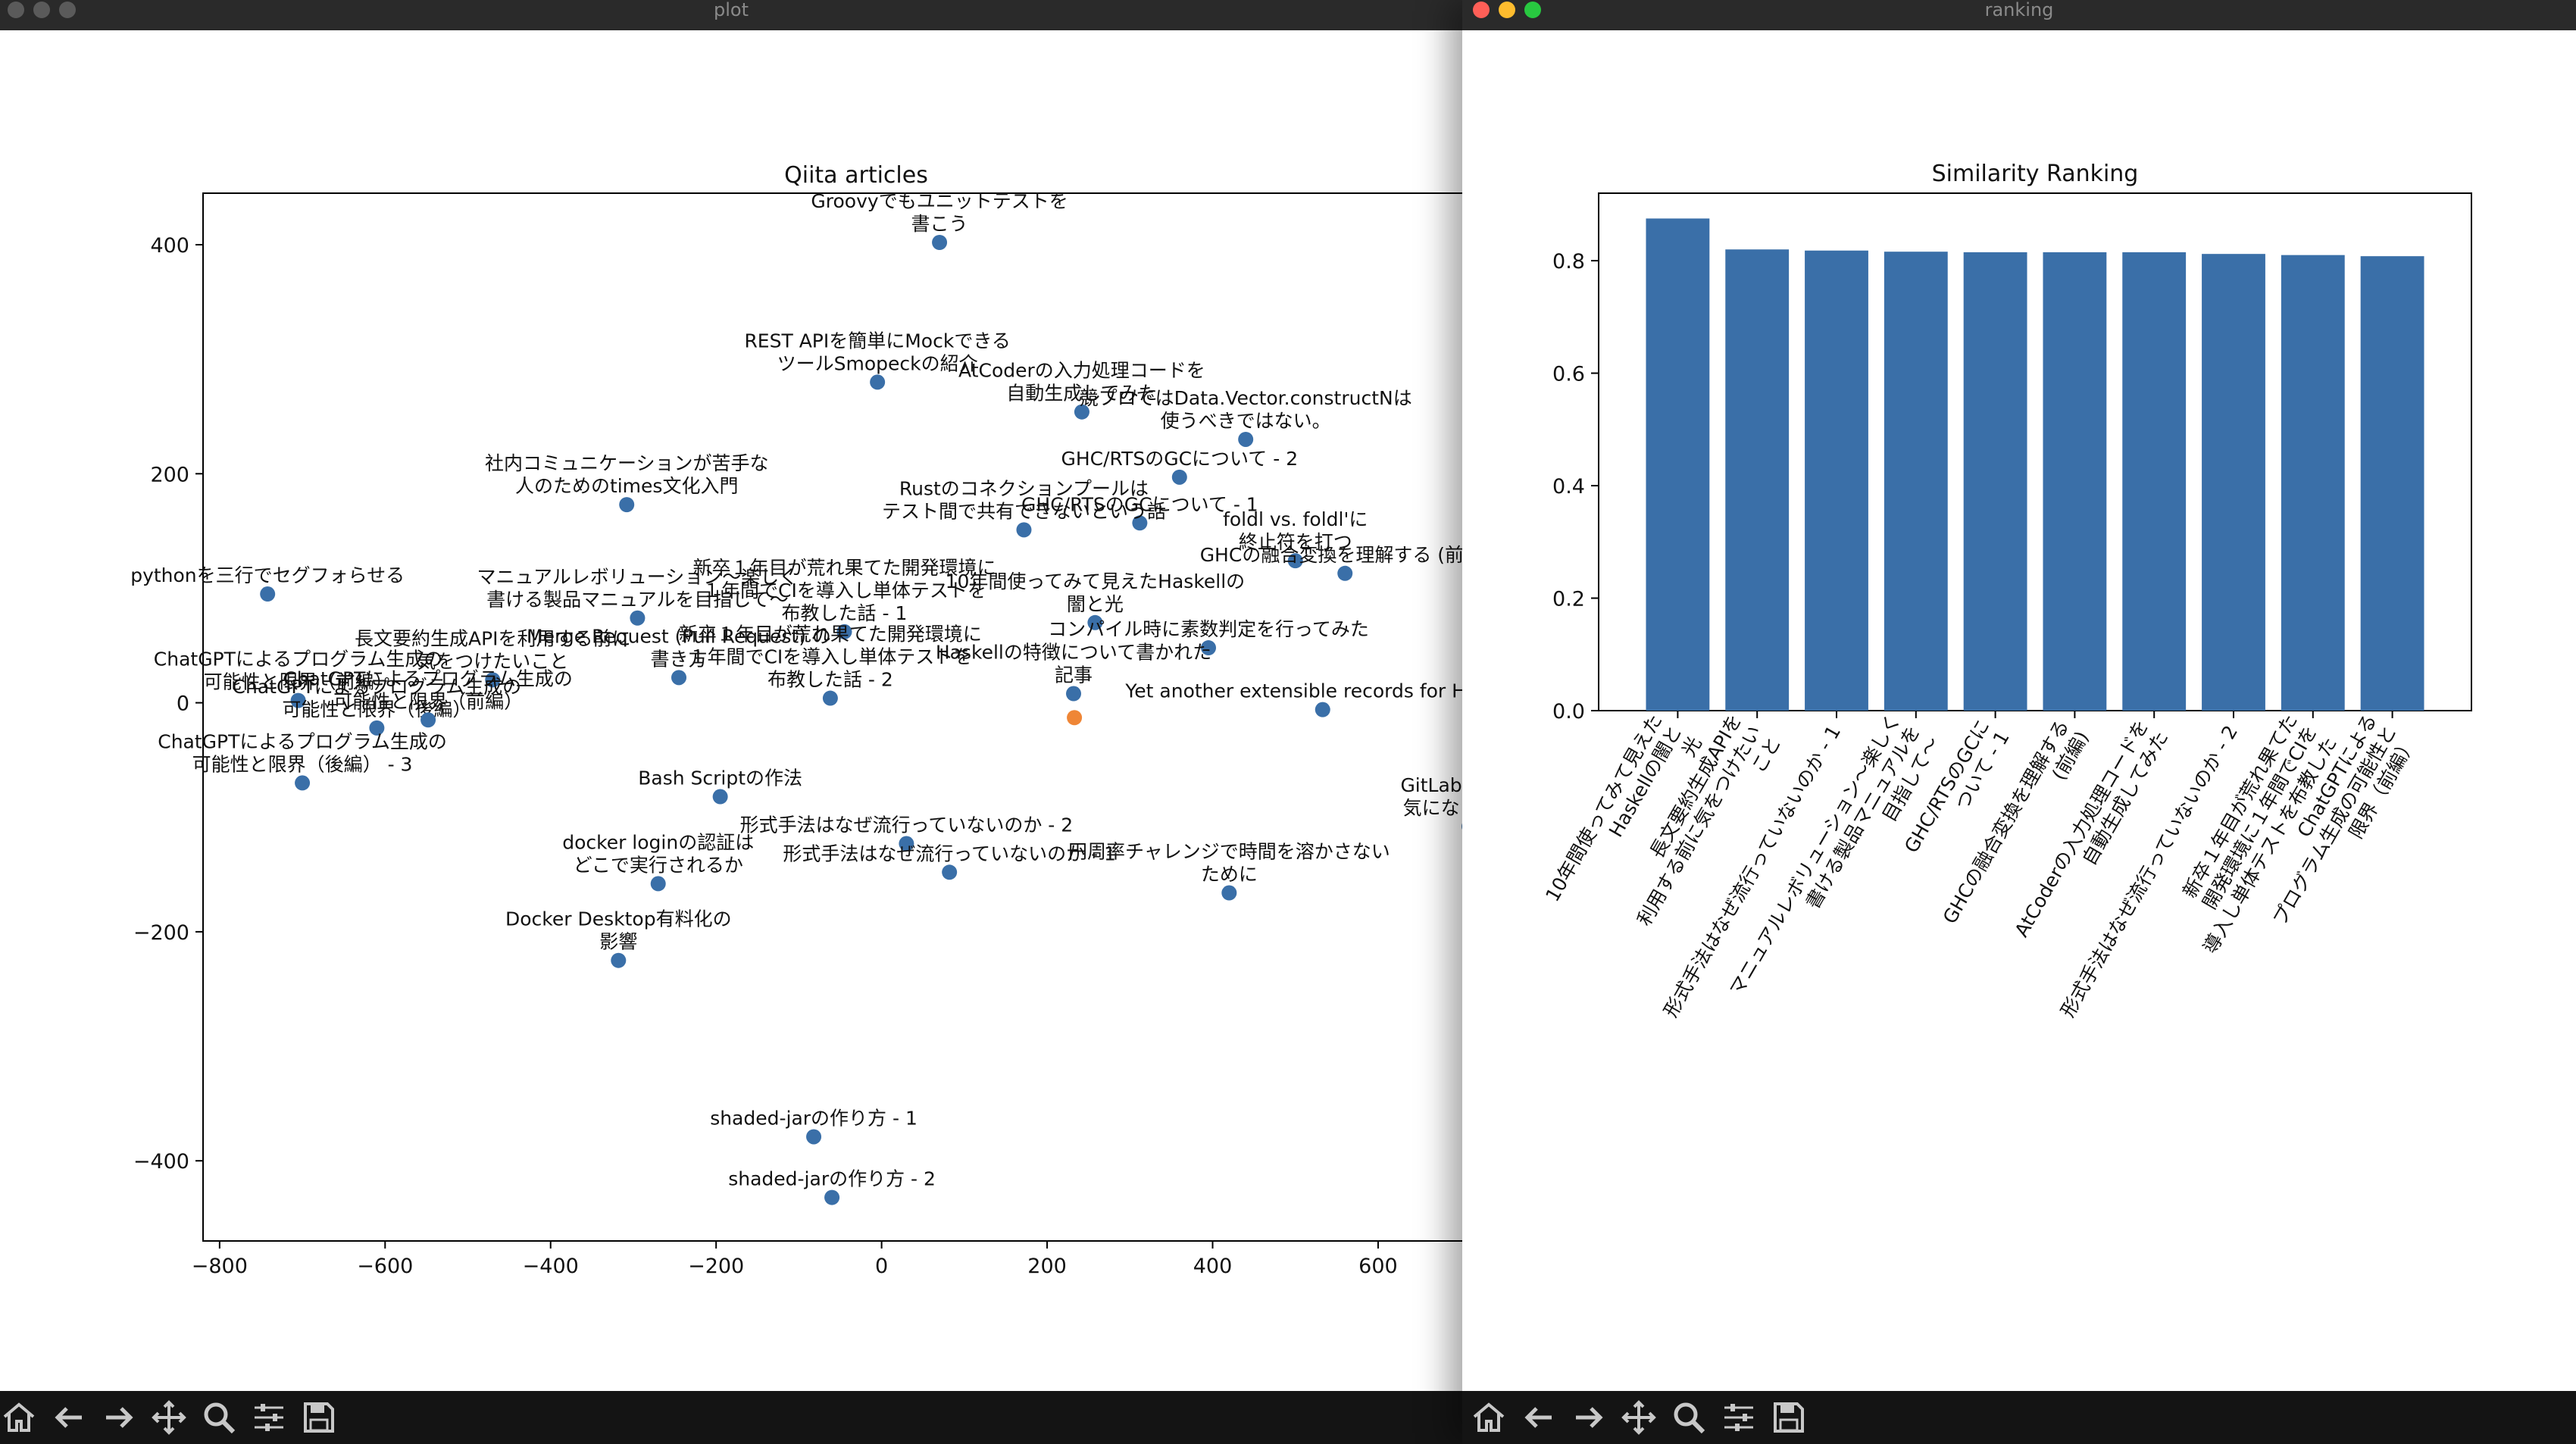 This screenshot has width=2576, height=1444. Describe the element at coordinates (627, 474) in the screenshot. I see `article-label: 社内コミュニケーションが苦手な人のためのtimes文化入門` at that location.